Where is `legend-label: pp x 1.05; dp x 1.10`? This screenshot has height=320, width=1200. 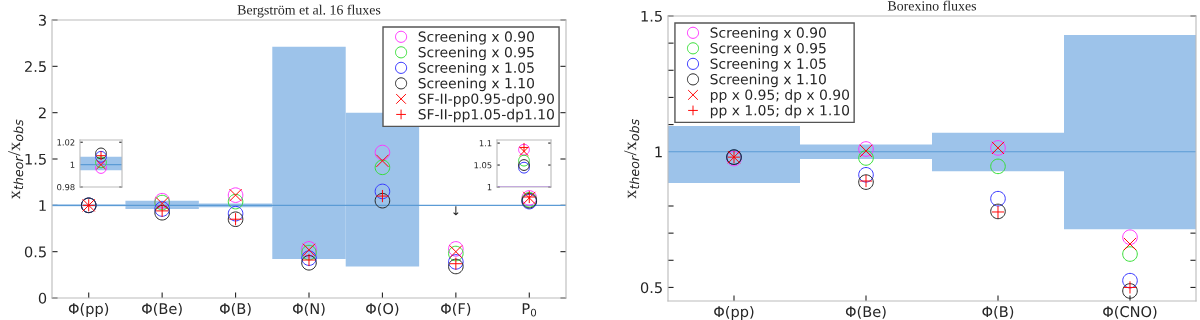 legend-label: pp x 1.05; dp x 1.10 is located at coordinates (780, 111).